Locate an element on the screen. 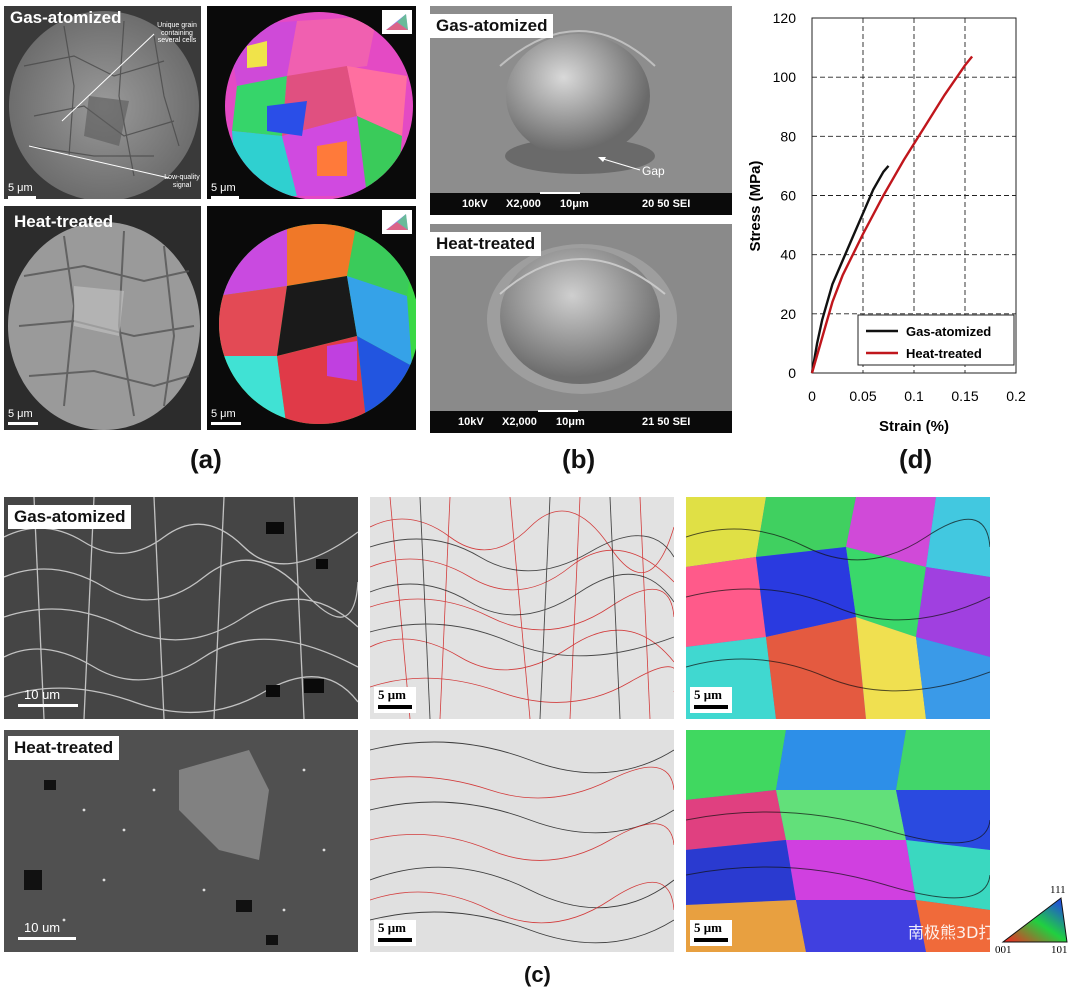  ipf-label-101: 101 is located at coordinates (1059, 950).